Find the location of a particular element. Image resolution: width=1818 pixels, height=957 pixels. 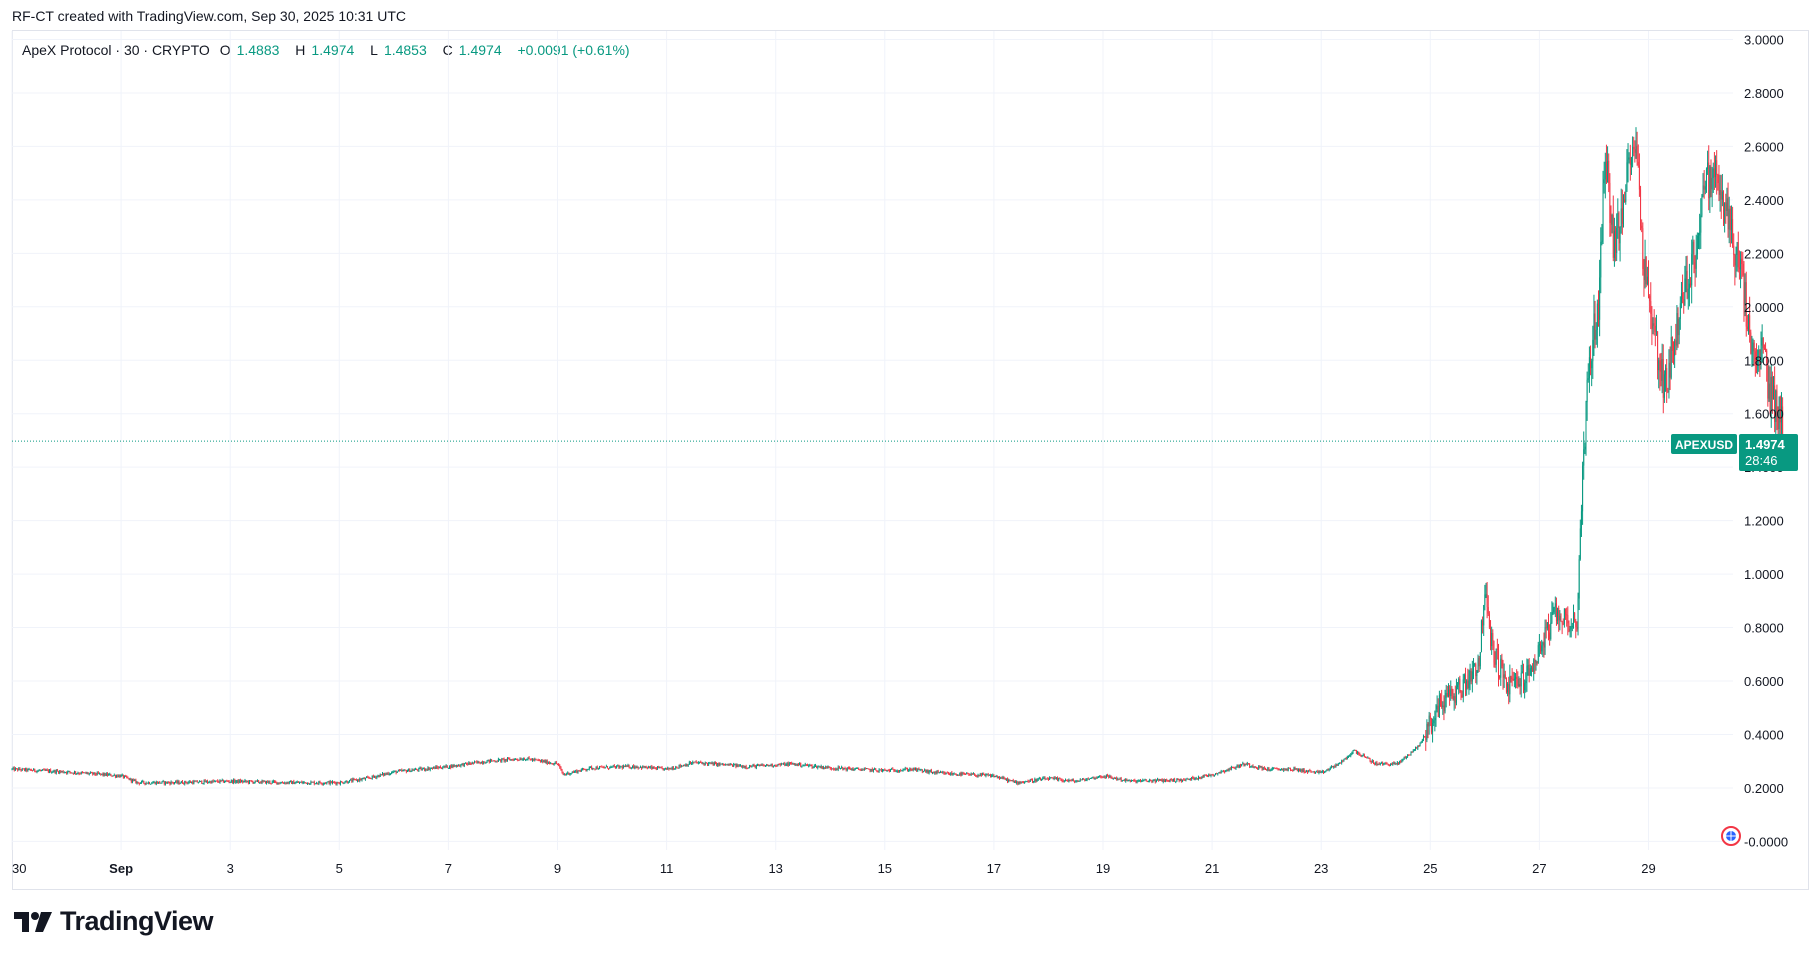

globe-icon is located at coordinates (1731, 836).